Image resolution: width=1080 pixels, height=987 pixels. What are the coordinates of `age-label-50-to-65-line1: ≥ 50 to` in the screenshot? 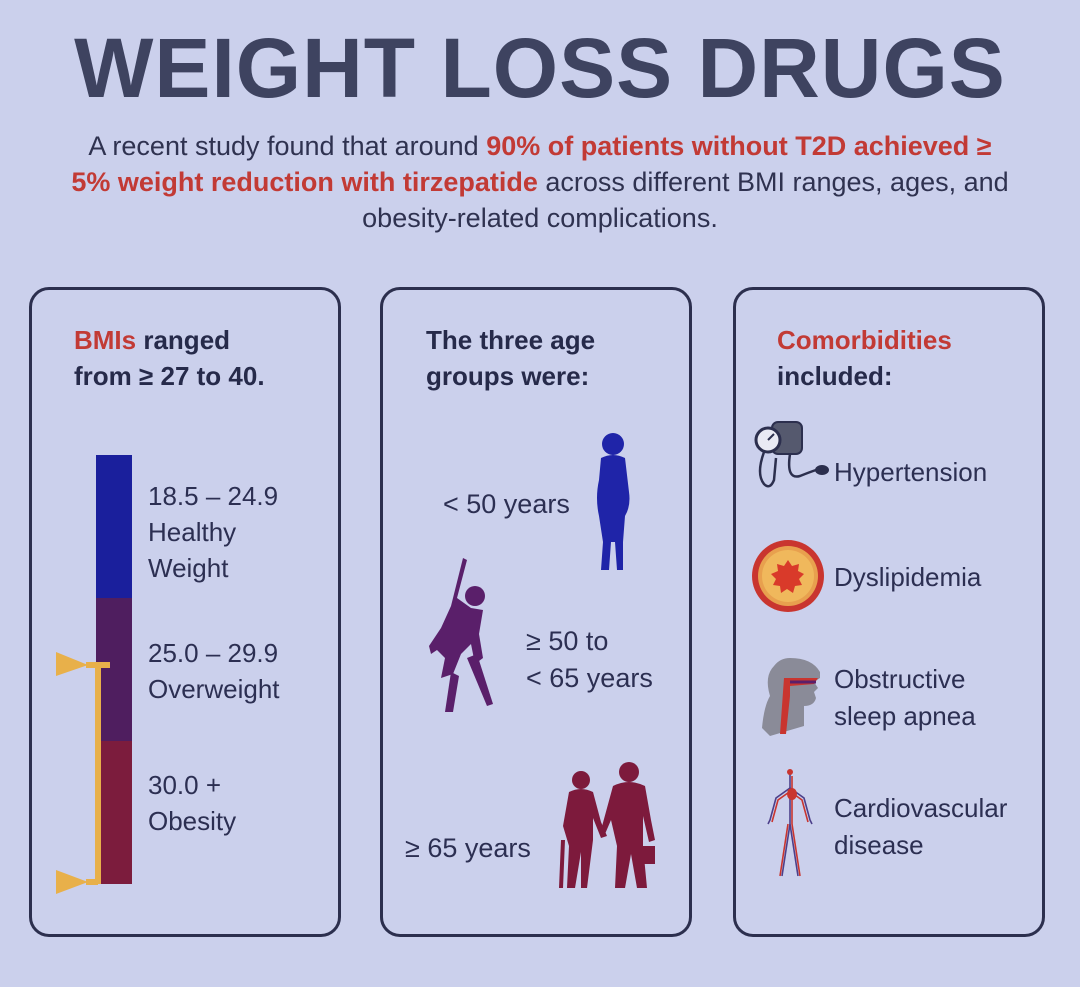 It's located at (567, 641).